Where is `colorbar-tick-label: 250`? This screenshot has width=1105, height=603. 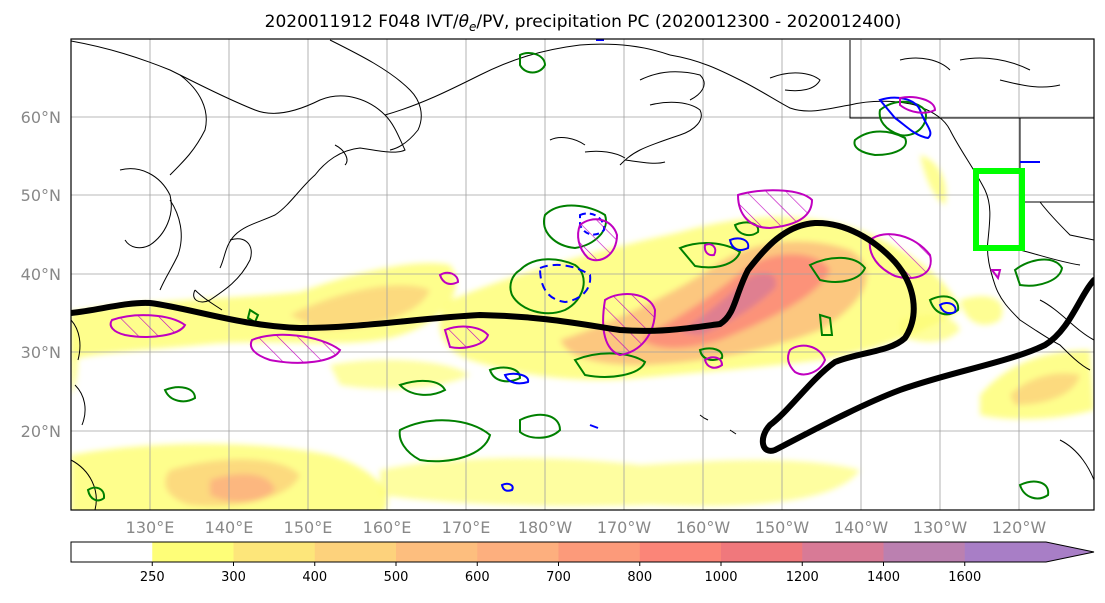
colorbar-tick-label: 250 is located at coordinates (152, 577).